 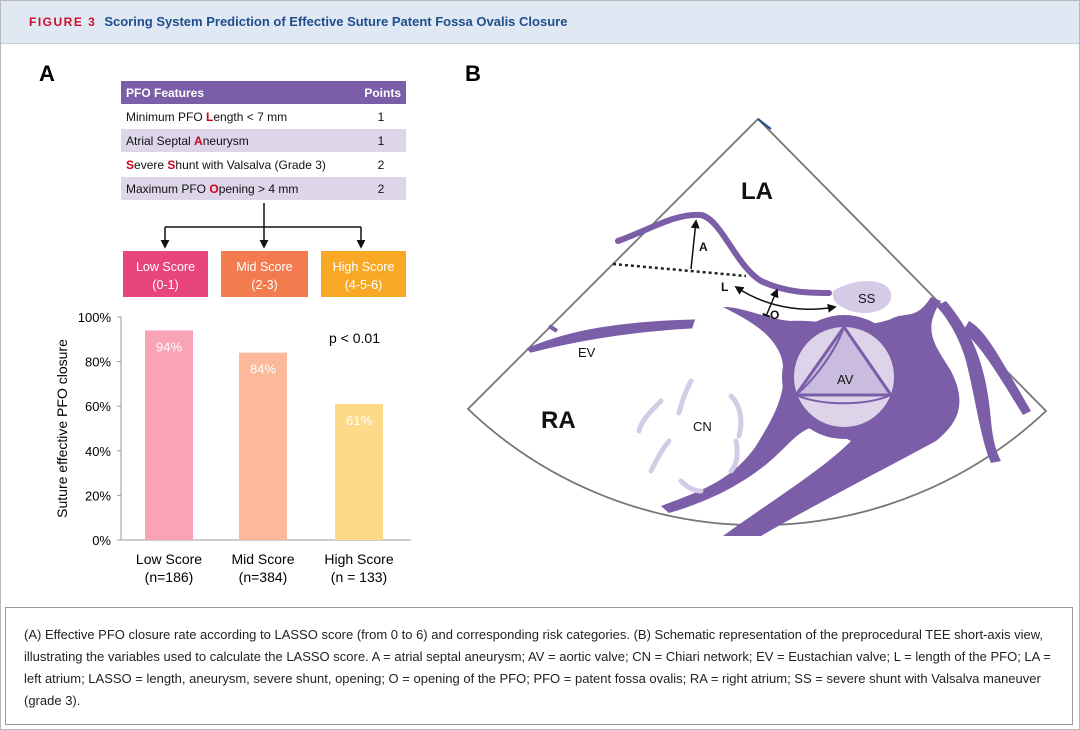 I want to click on table-cell: Severe Shunt with Valsalva (Grade 3), so click(x=226, y=165).